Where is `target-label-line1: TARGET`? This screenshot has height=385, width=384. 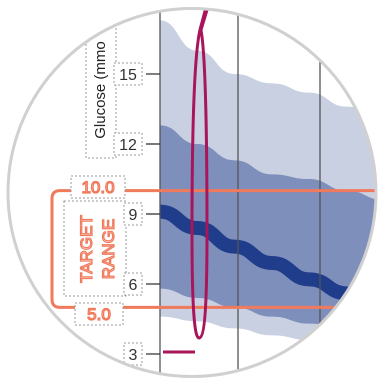
target-label-line1: TARGET is located at coordinates (86, 249).